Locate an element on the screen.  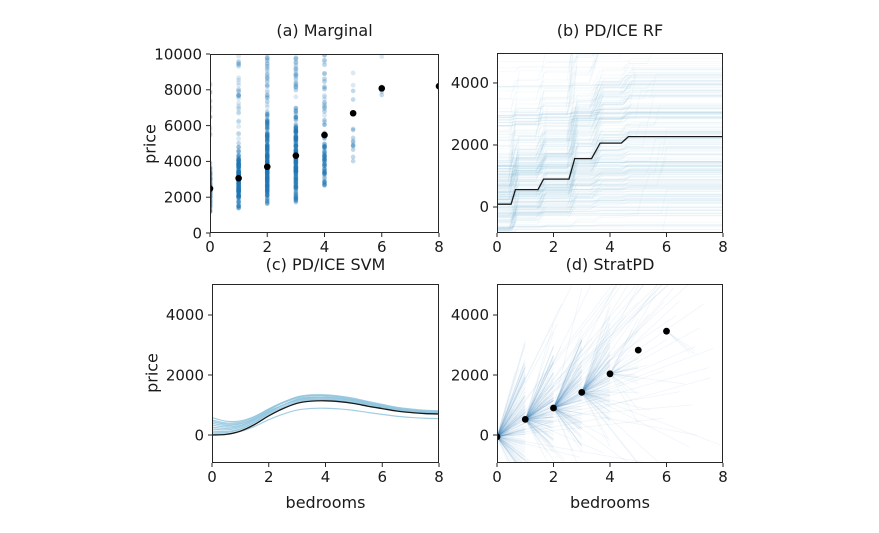
subplot-a-ylabel: price is located at coordinates (150, 144).